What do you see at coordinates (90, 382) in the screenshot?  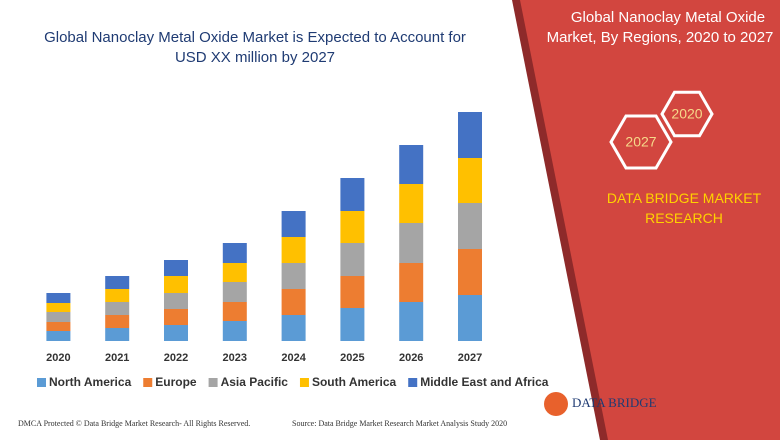 I see `legend-label: North America` at bounding box center [90, 382].